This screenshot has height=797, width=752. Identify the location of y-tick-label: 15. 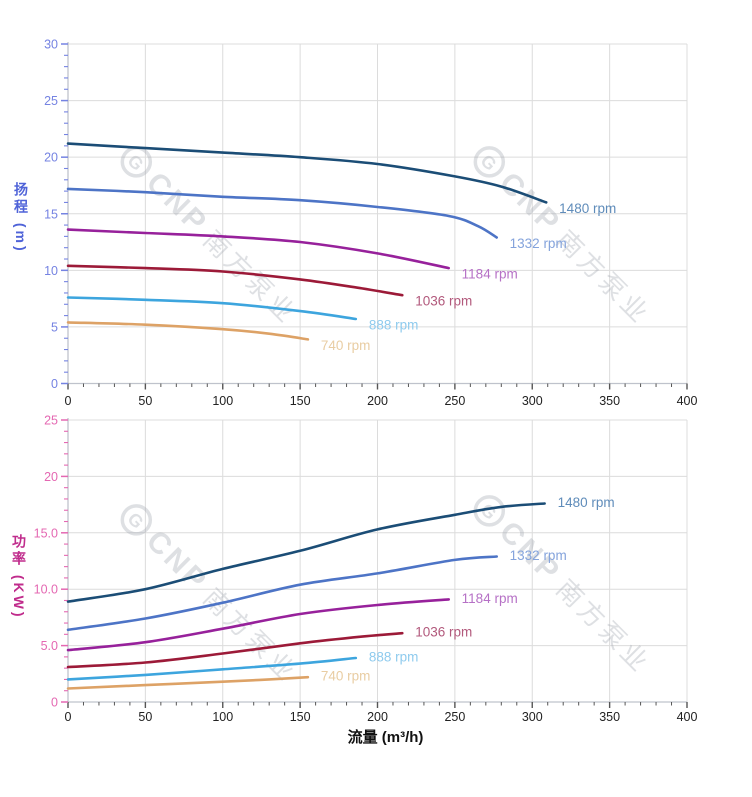
(51, 214).